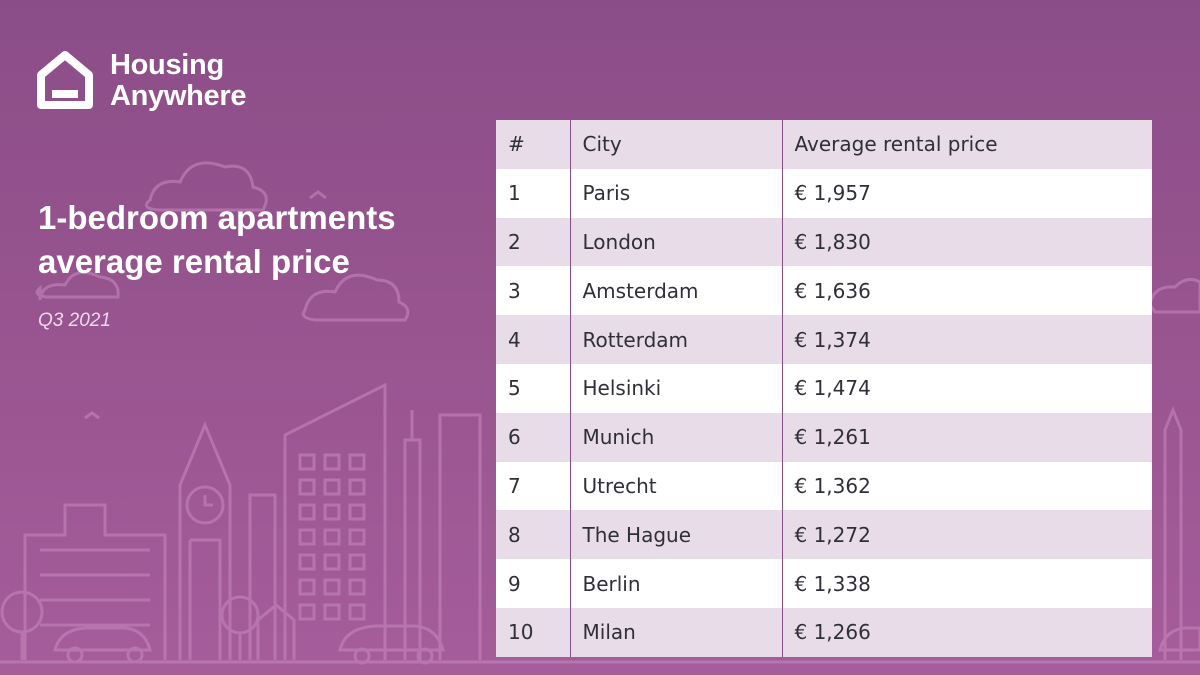  Describe the element at coordinates (675, 486) in the screenshot. I see `city-cell: Utrecht` at that location.